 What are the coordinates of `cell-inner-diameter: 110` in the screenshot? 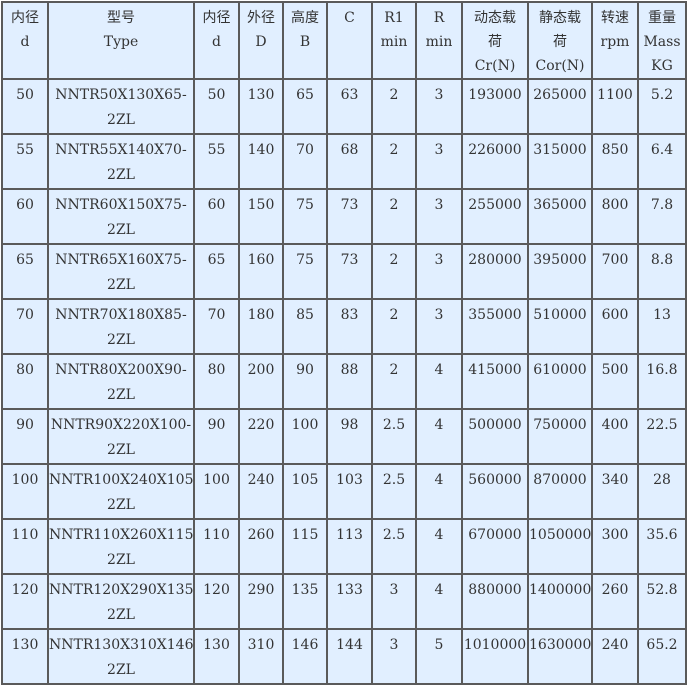 It's located at (25, 546).